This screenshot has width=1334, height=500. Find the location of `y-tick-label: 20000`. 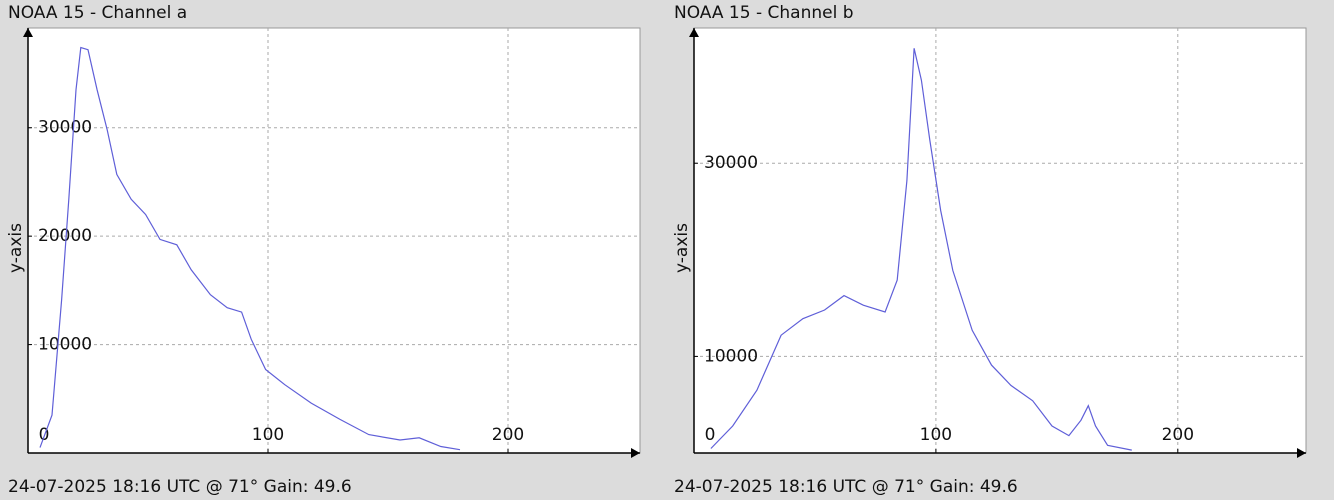

y-tick-label: 20000 is located at coordinates (65, 236).